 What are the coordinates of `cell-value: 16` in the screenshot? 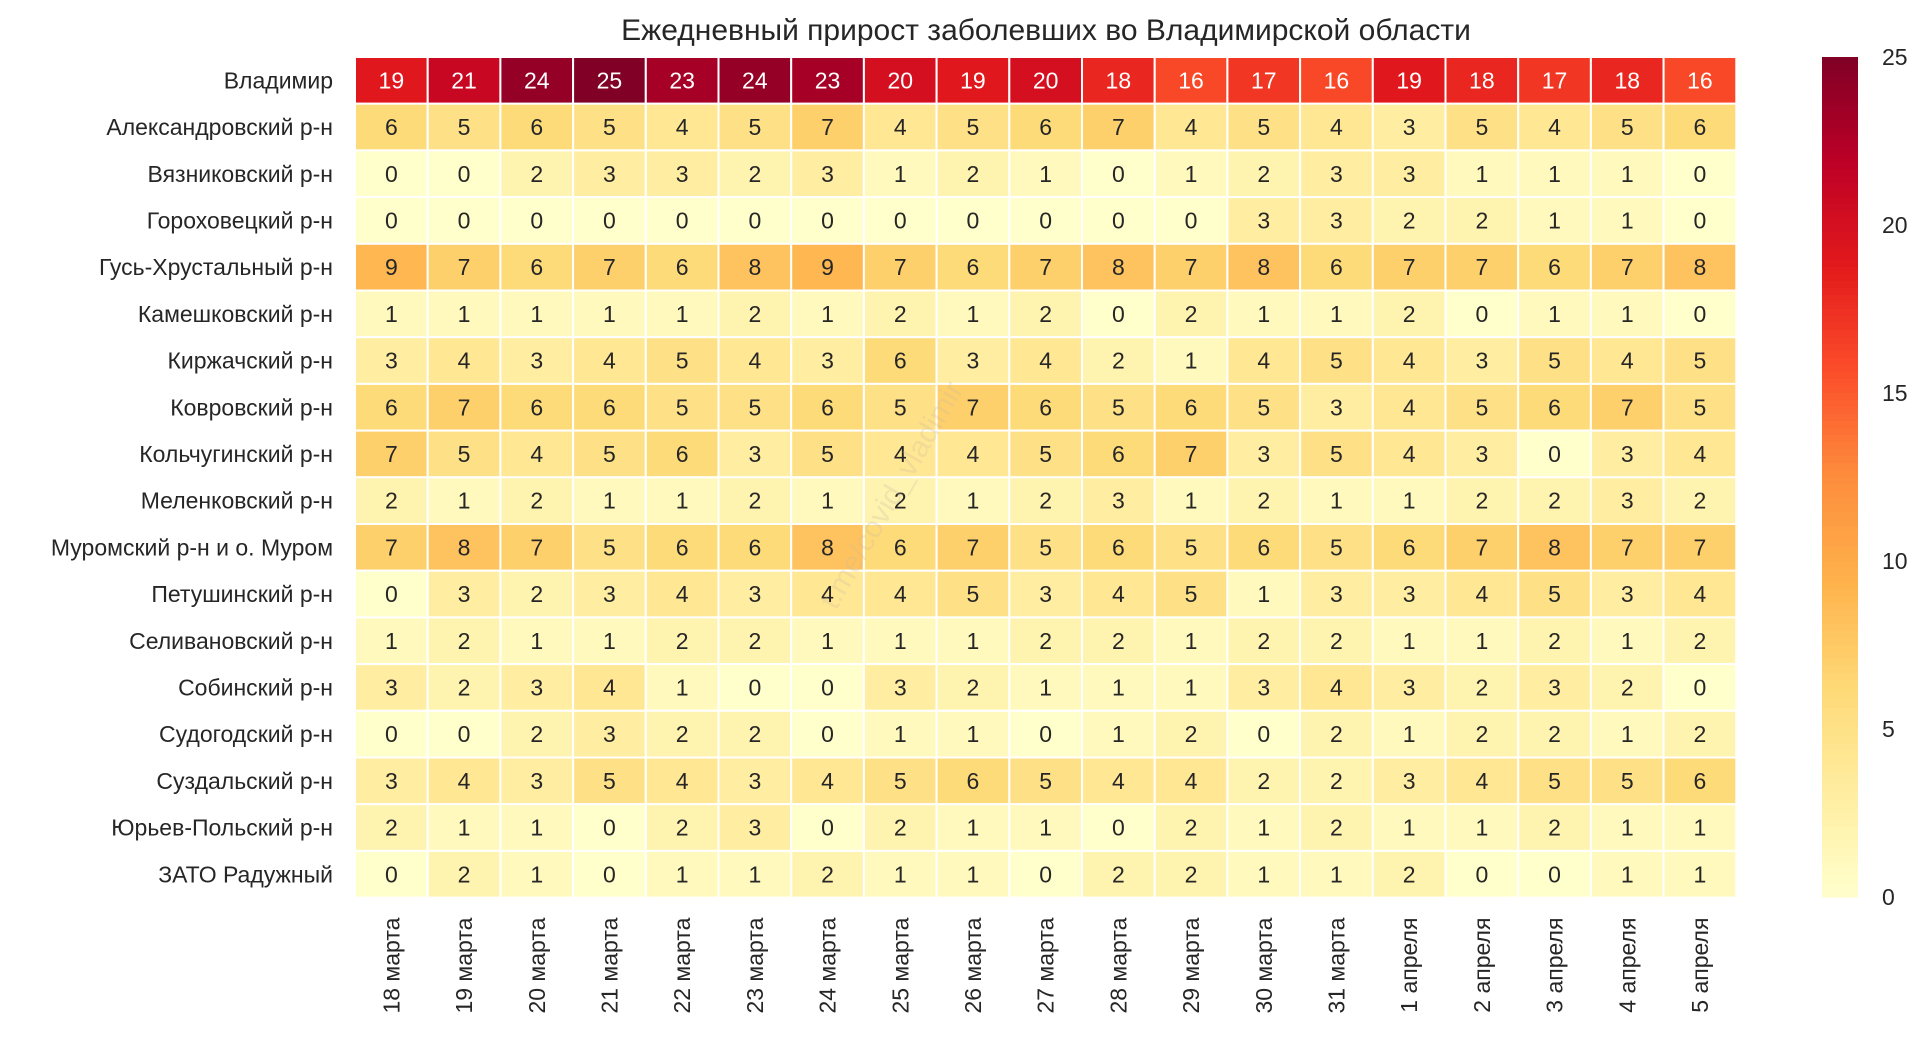 It's located at (1337, 80).